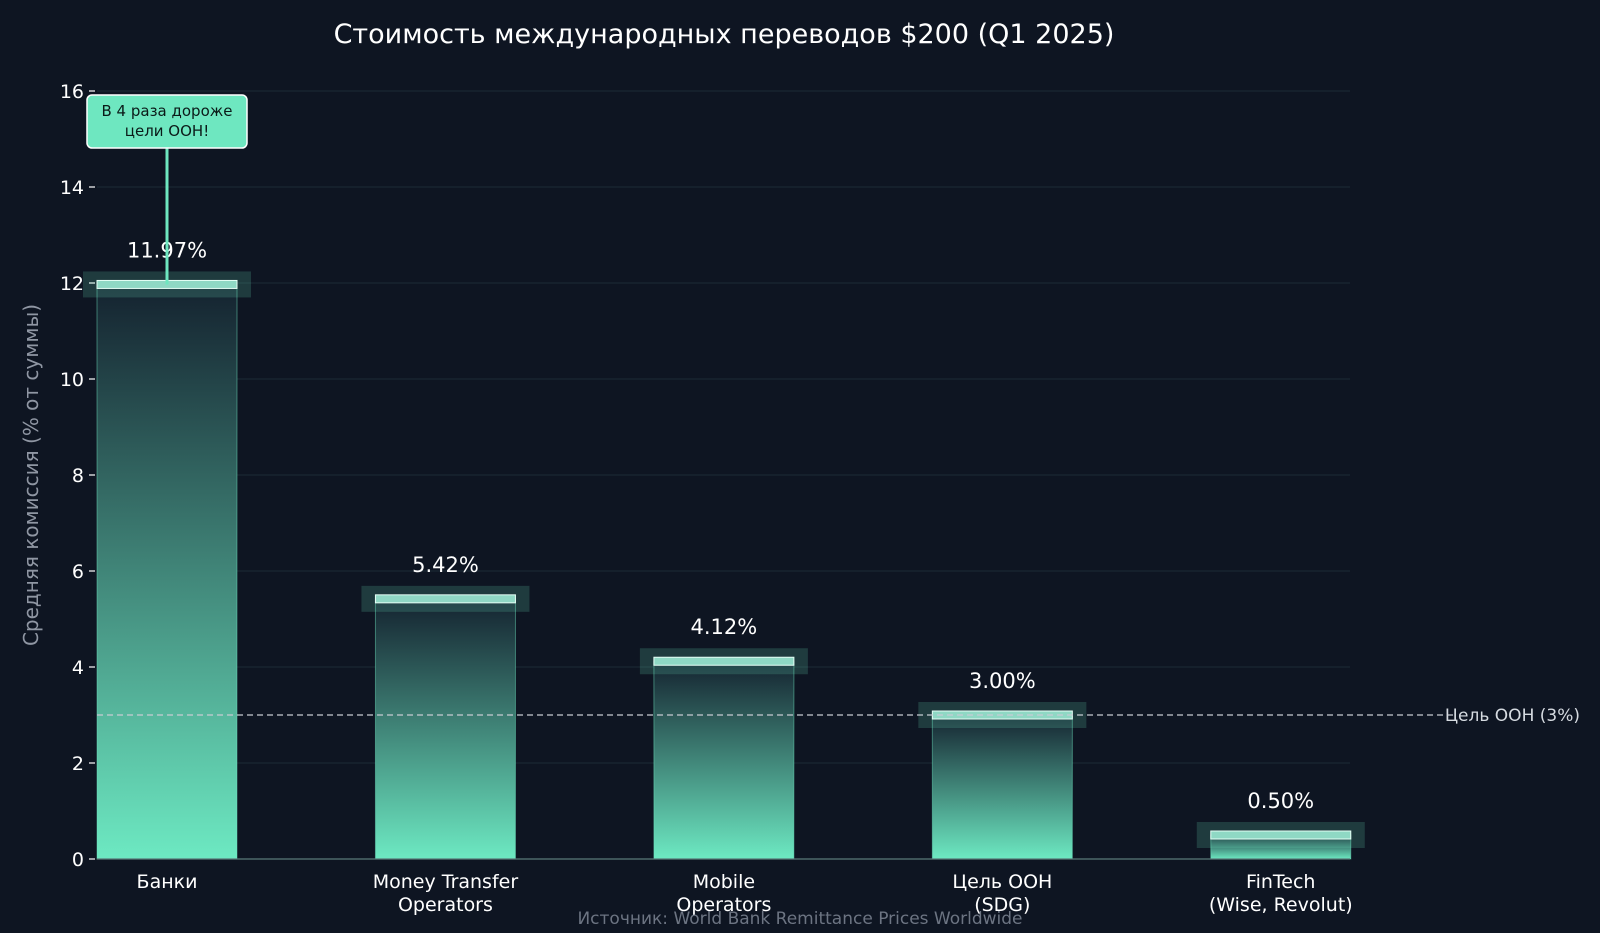 This screenshot has width=1600, height=933. Describe the element at coordinates (167, 189) in the screenshot. I see `annotation: В 4 раза дороже цели ООН!` at that location.